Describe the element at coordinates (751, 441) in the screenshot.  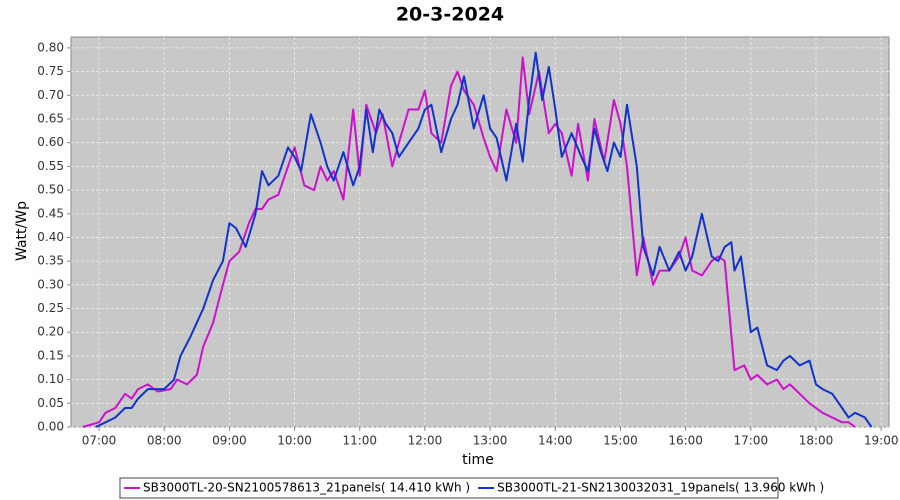
I see `x-tick-label: 17:00` at that location.